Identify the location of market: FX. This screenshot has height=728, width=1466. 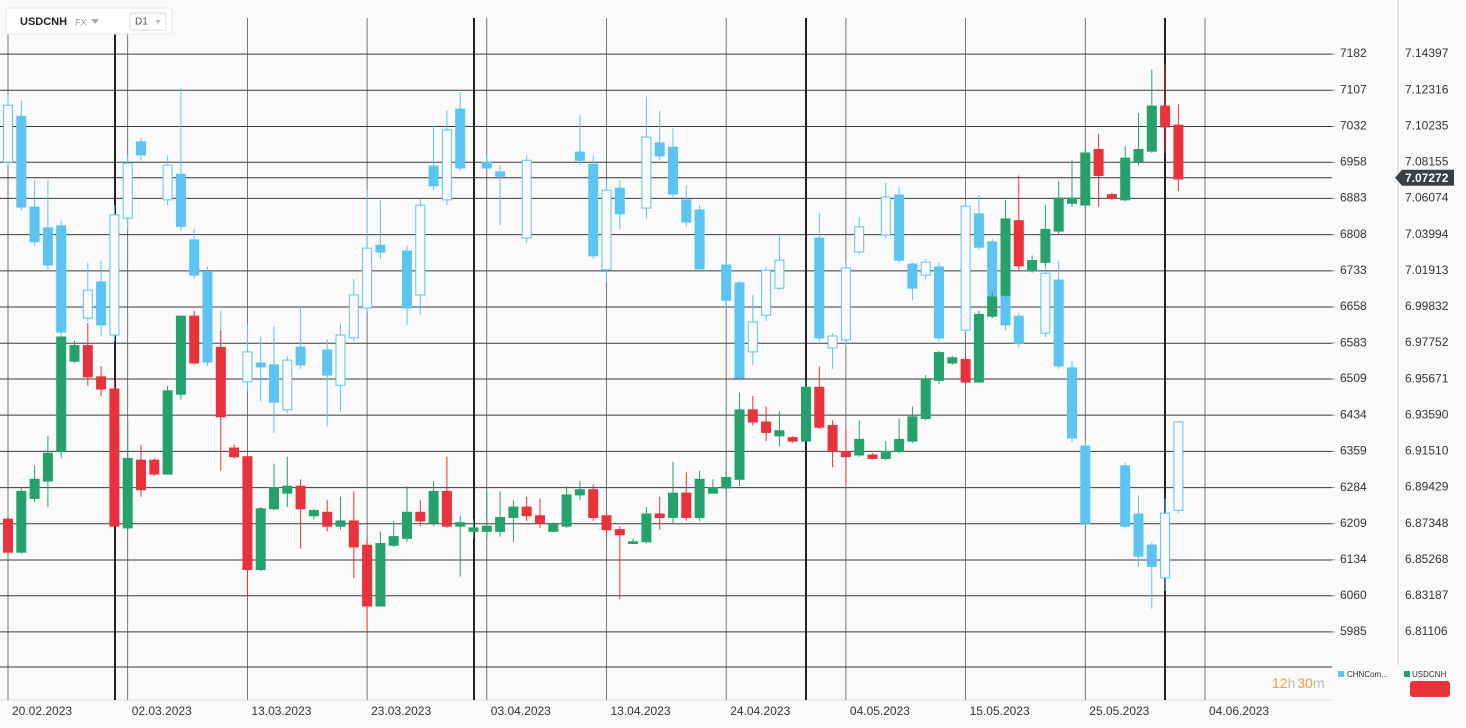
(81, 22).